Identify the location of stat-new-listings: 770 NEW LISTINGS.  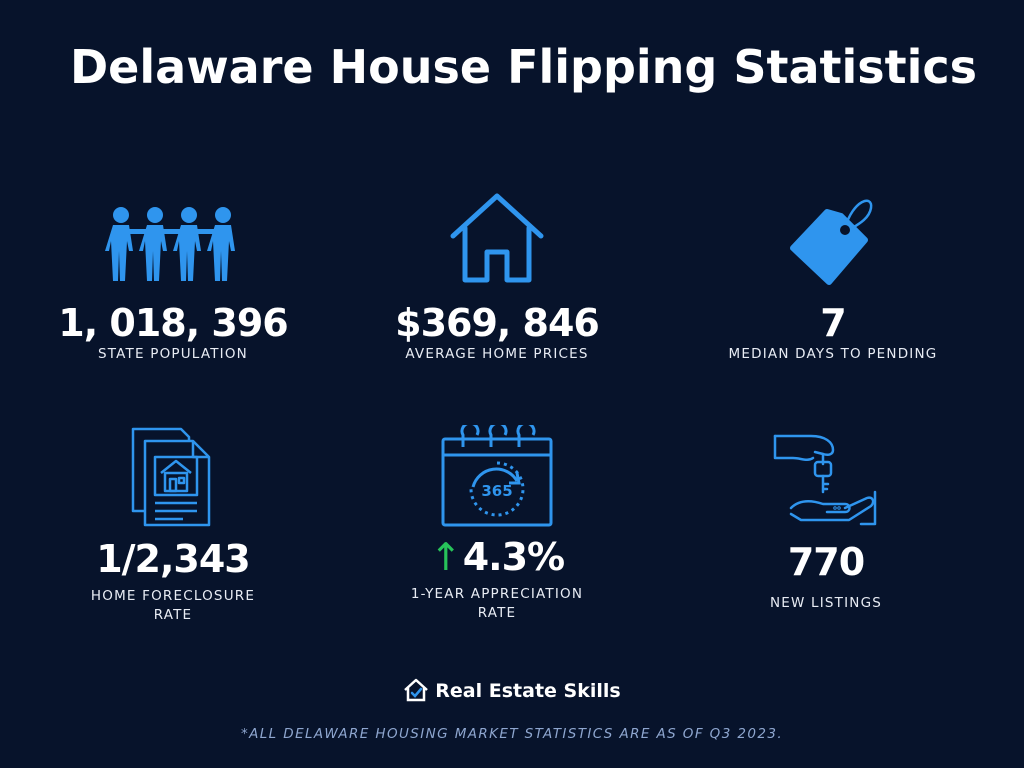
(826, 520).